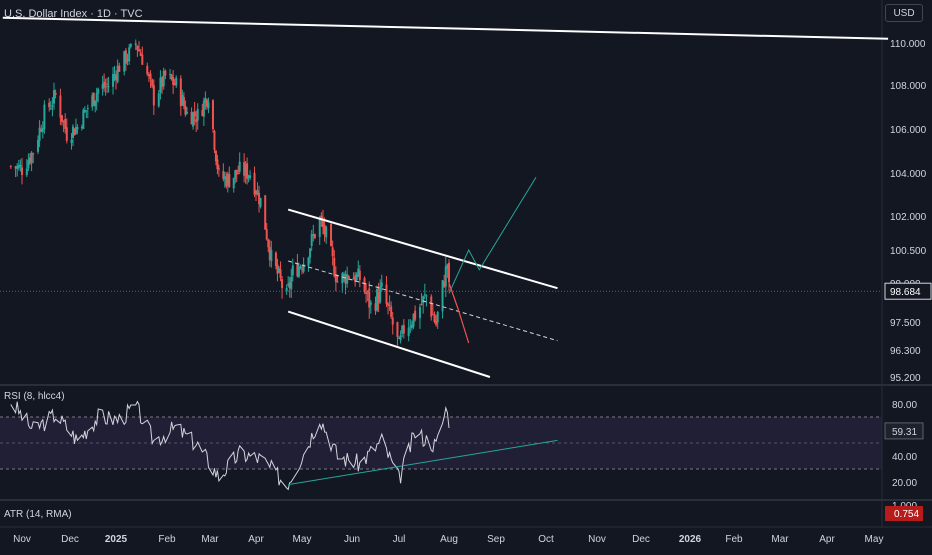 This screenshot has width=932, height=555. What do you see at coordinates (546, 539) in the screenshot?
I see `time-tick-label: Oct` at bounding box center [546, 539].